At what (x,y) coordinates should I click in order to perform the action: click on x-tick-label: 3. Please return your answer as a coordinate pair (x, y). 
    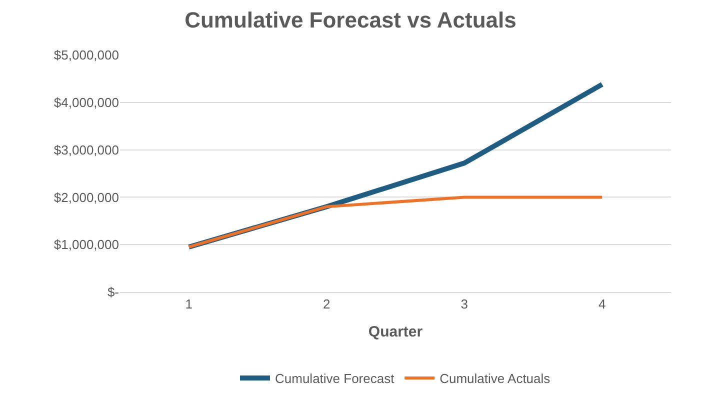
    Looking at the image, I should click on (464, 304).